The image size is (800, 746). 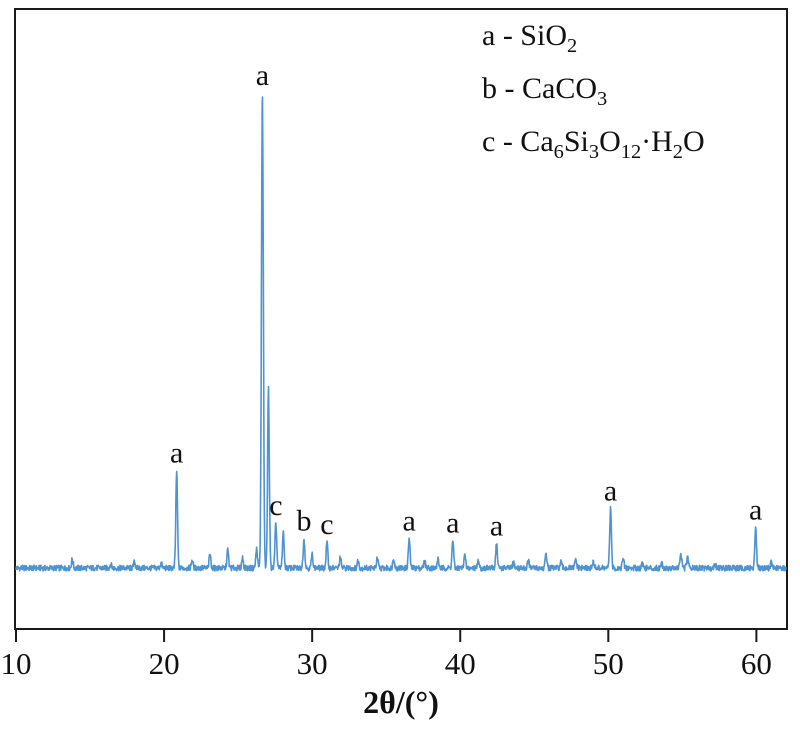 What do you see at coordinates (460, 663) in the screenshot?
I see `x-tick-label: 40` at bounding box center [460, 663].